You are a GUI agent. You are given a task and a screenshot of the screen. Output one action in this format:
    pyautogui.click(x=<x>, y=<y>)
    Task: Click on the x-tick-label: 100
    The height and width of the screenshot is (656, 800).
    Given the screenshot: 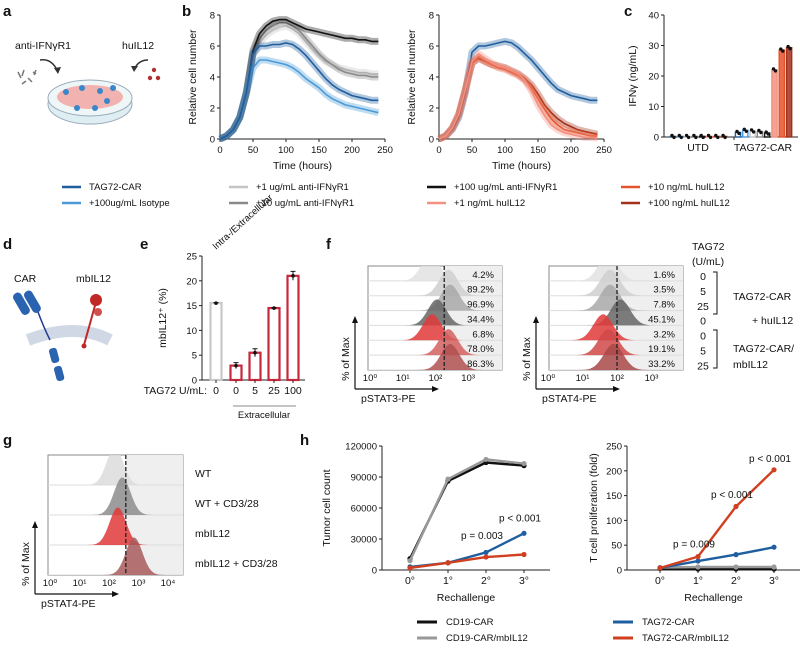 What is the action you would take?
    pyautogui.click(x=505, y=150)
    